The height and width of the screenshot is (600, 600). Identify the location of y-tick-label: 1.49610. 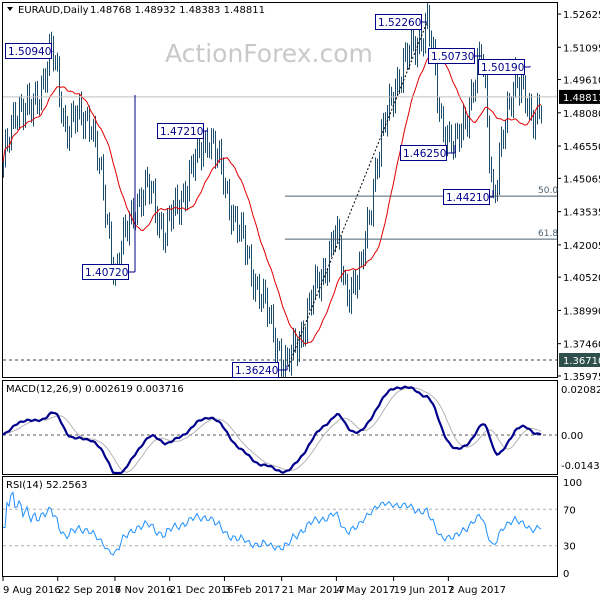
(581, 81).